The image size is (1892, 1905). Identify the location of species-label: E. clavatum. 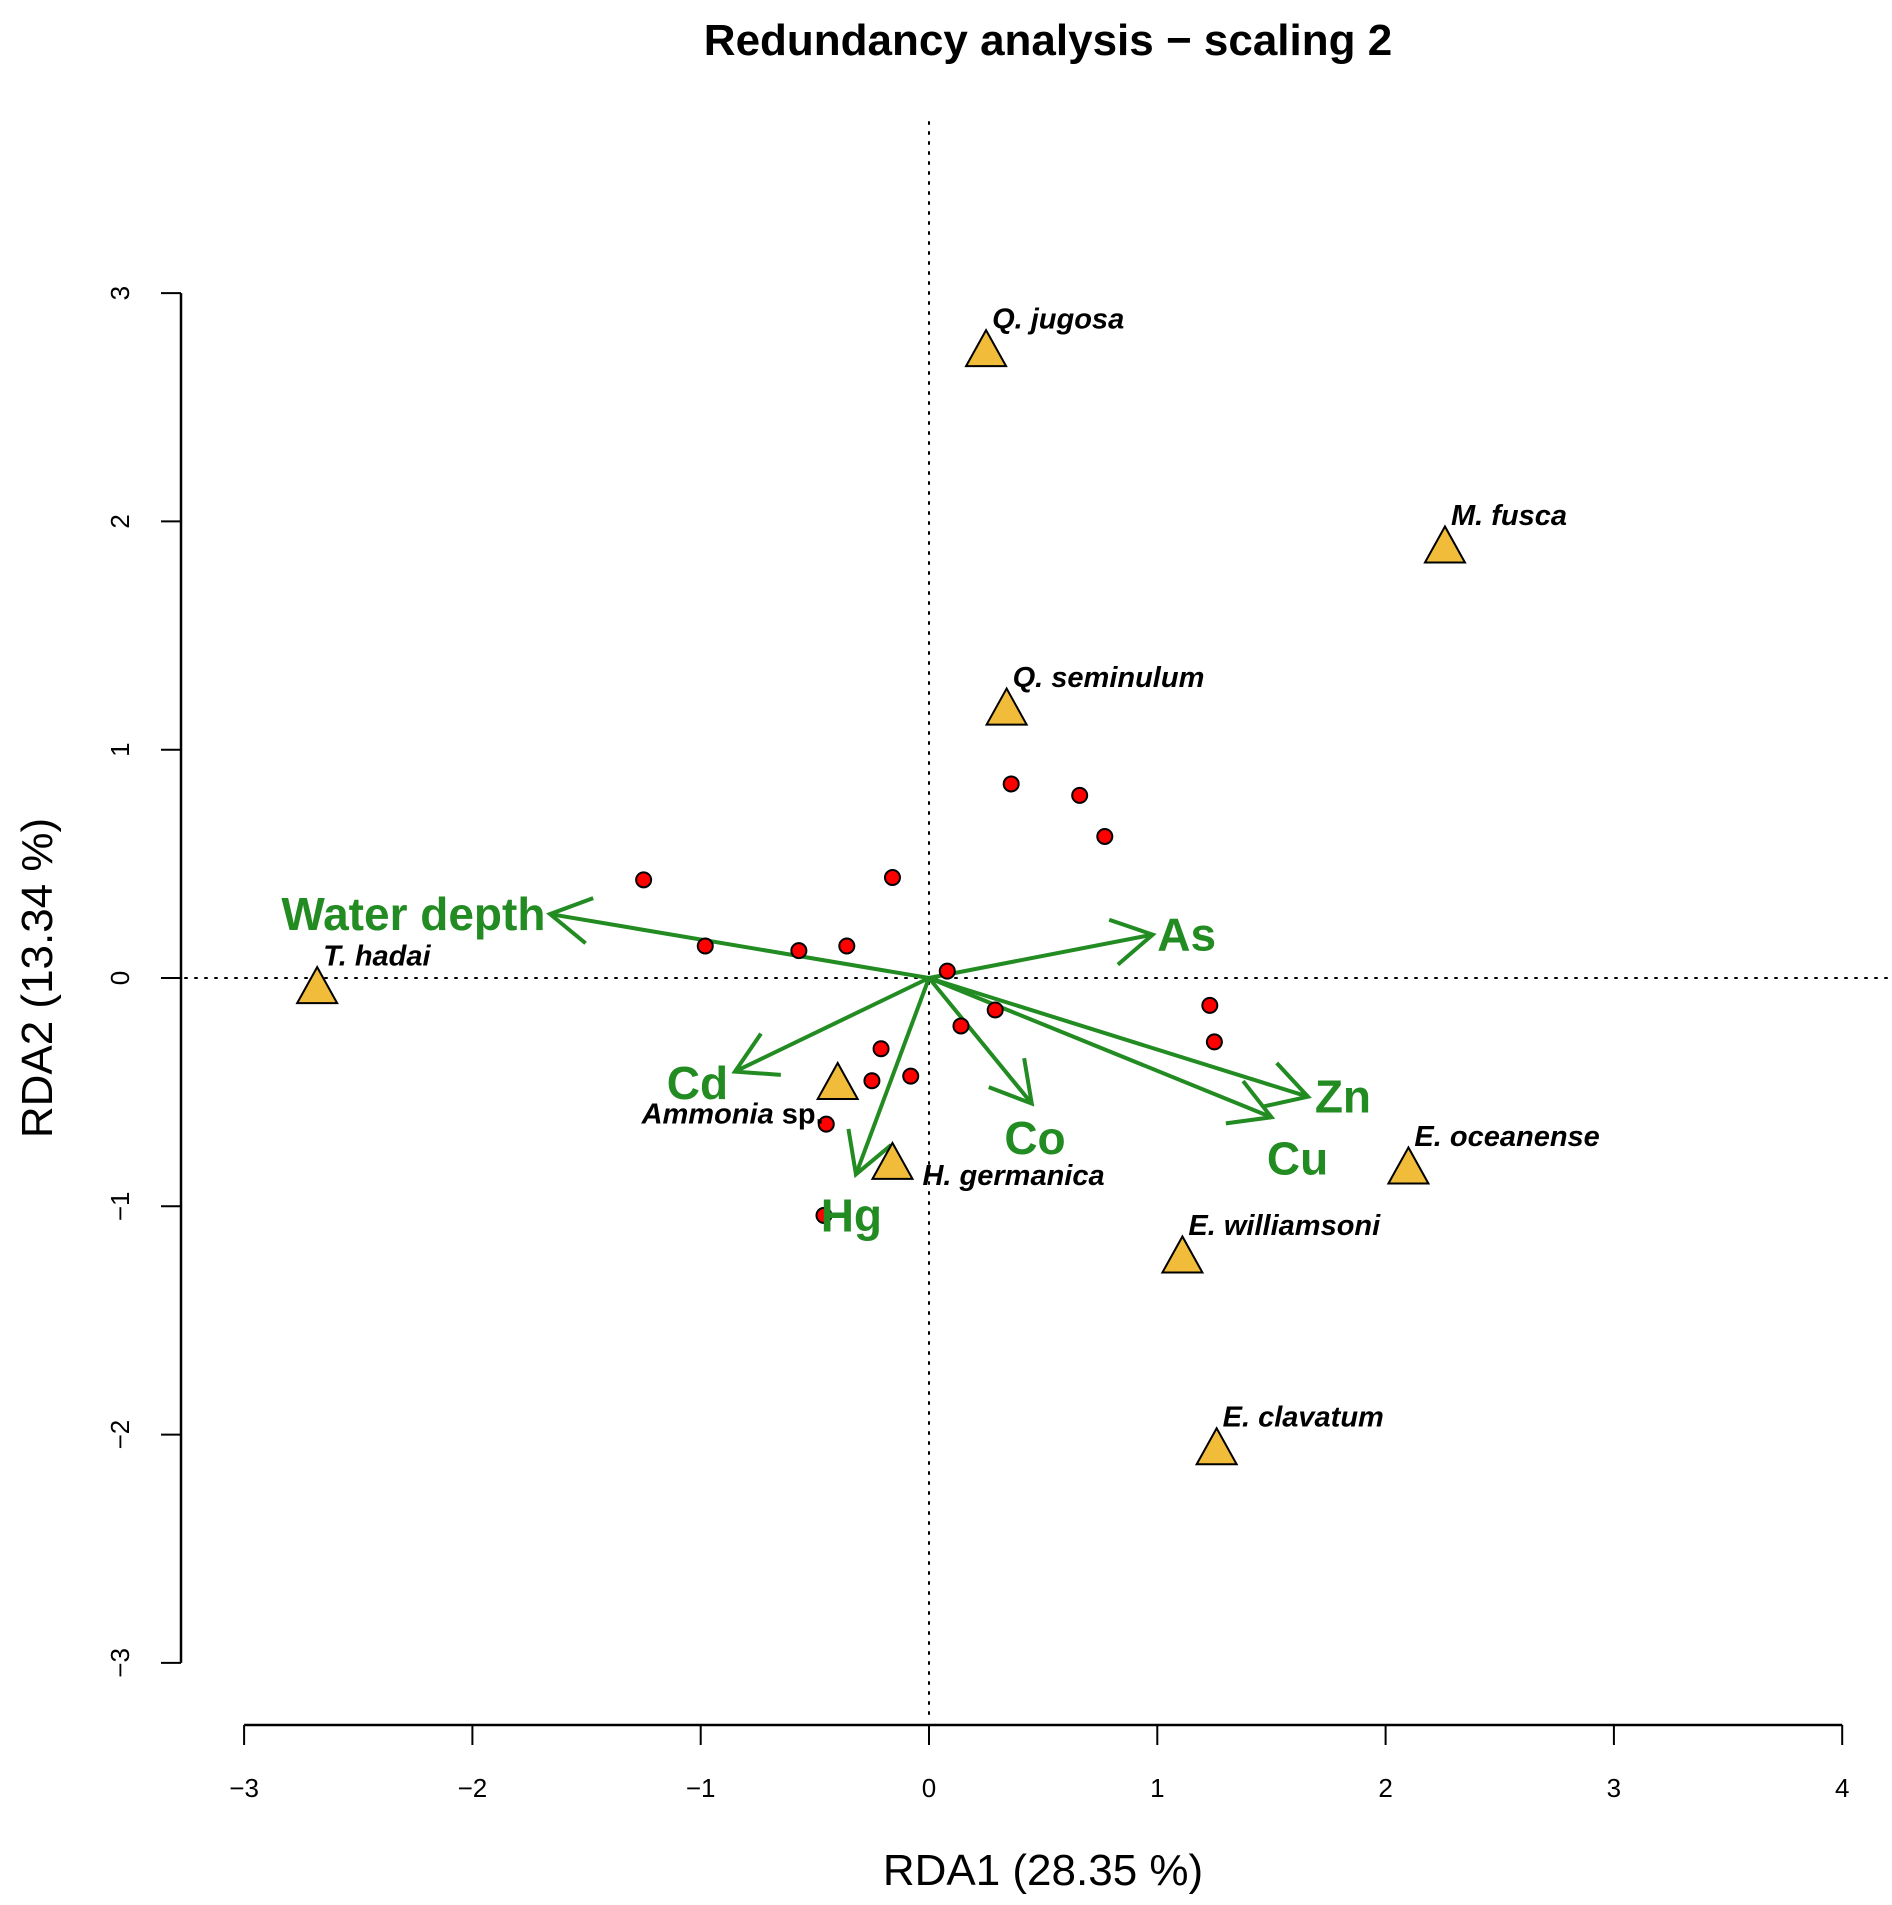
(1303, 1418).